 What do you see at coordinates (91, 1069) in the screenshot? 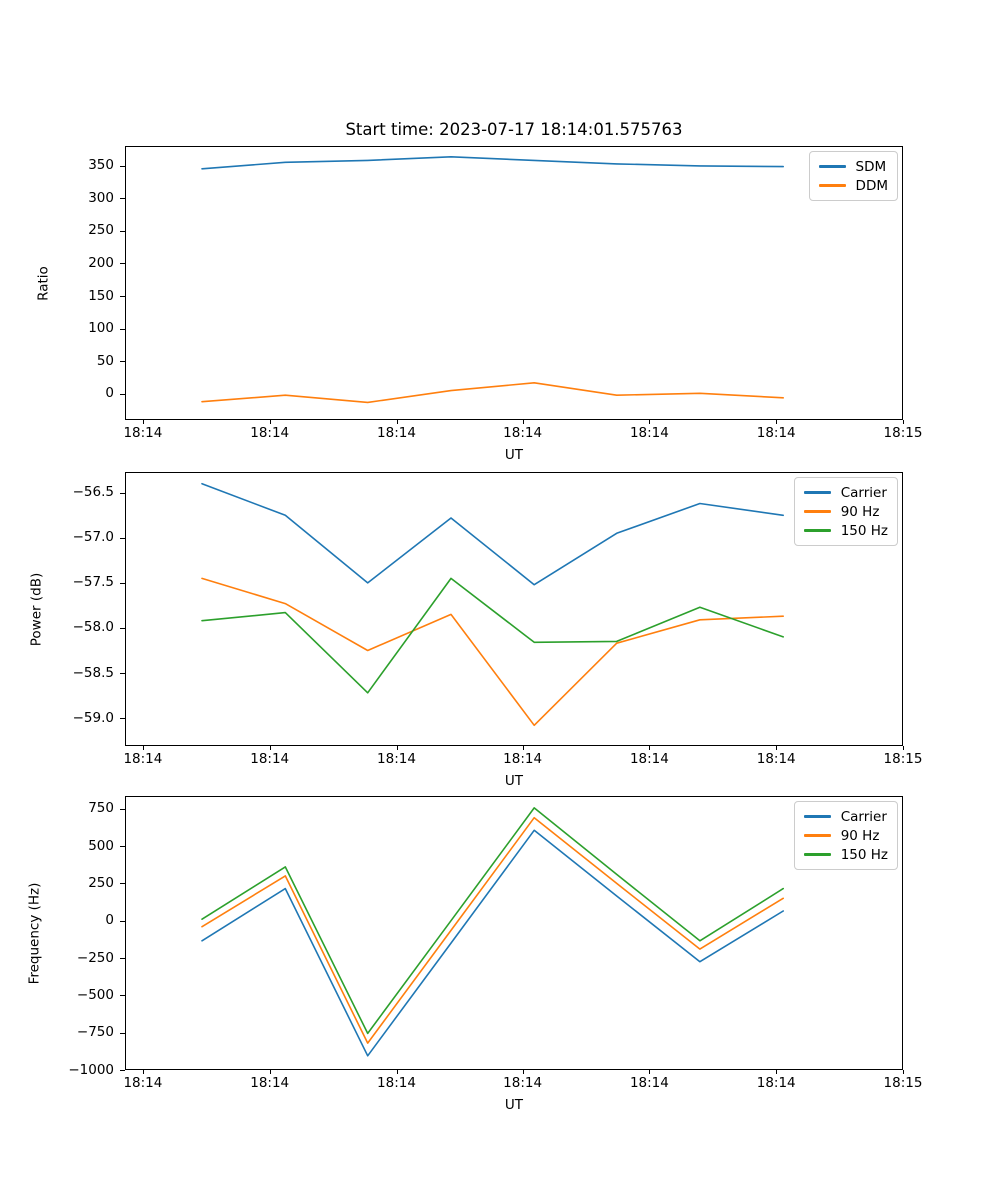
I see `y-tick-label: −1000` at bounding box center [91, 1069].